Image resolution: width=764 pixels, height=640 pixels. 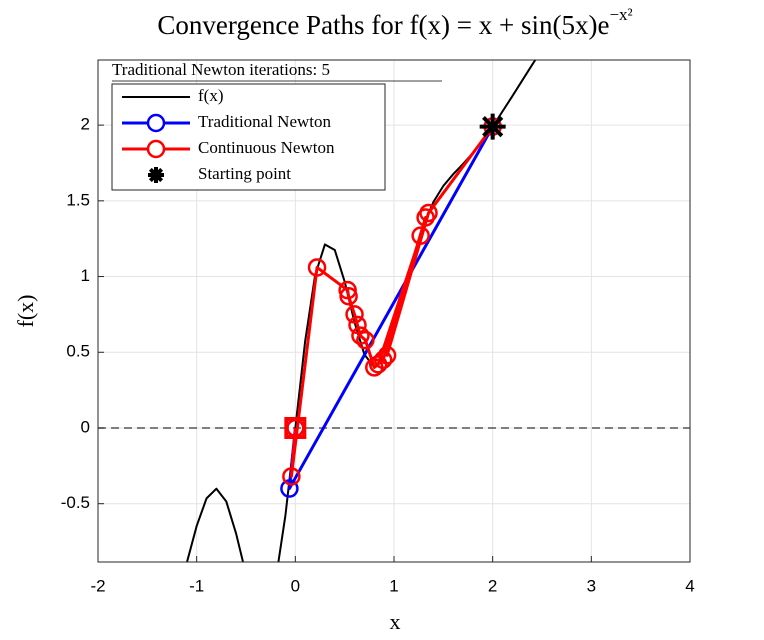 I want to click on y-tick-label: 1.5, so click(x=78, y=199).